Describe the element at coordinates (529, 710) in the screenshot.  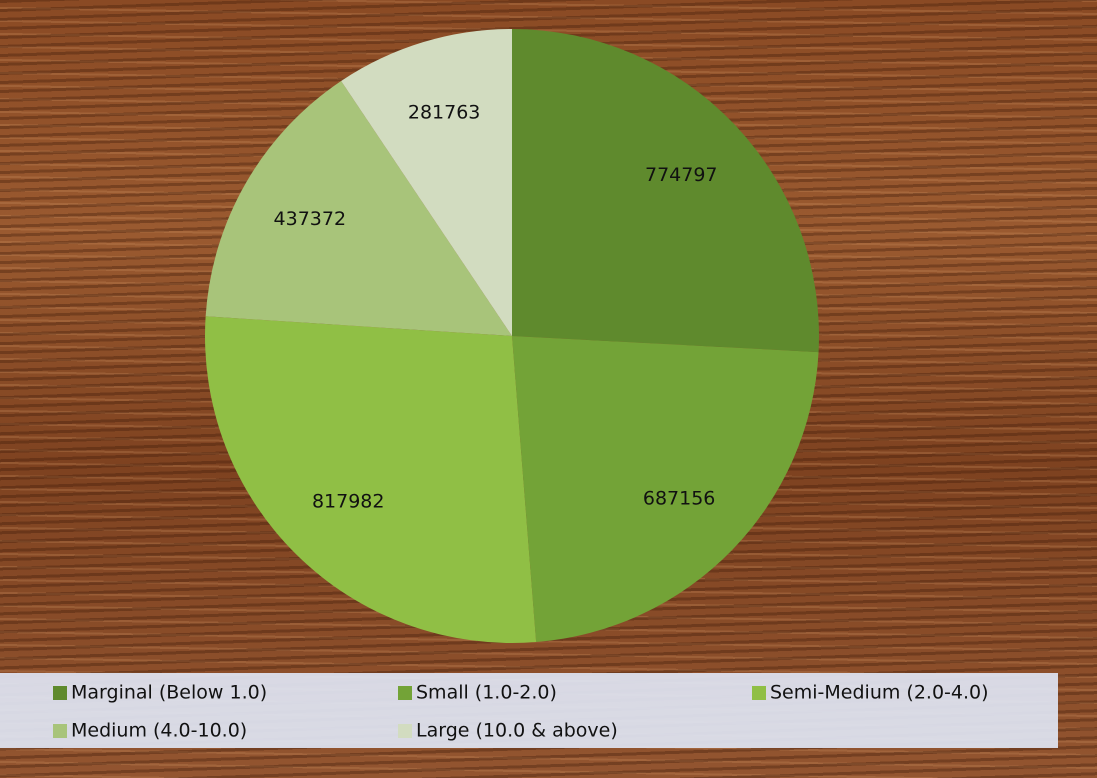
I see `legend-box` at that location.